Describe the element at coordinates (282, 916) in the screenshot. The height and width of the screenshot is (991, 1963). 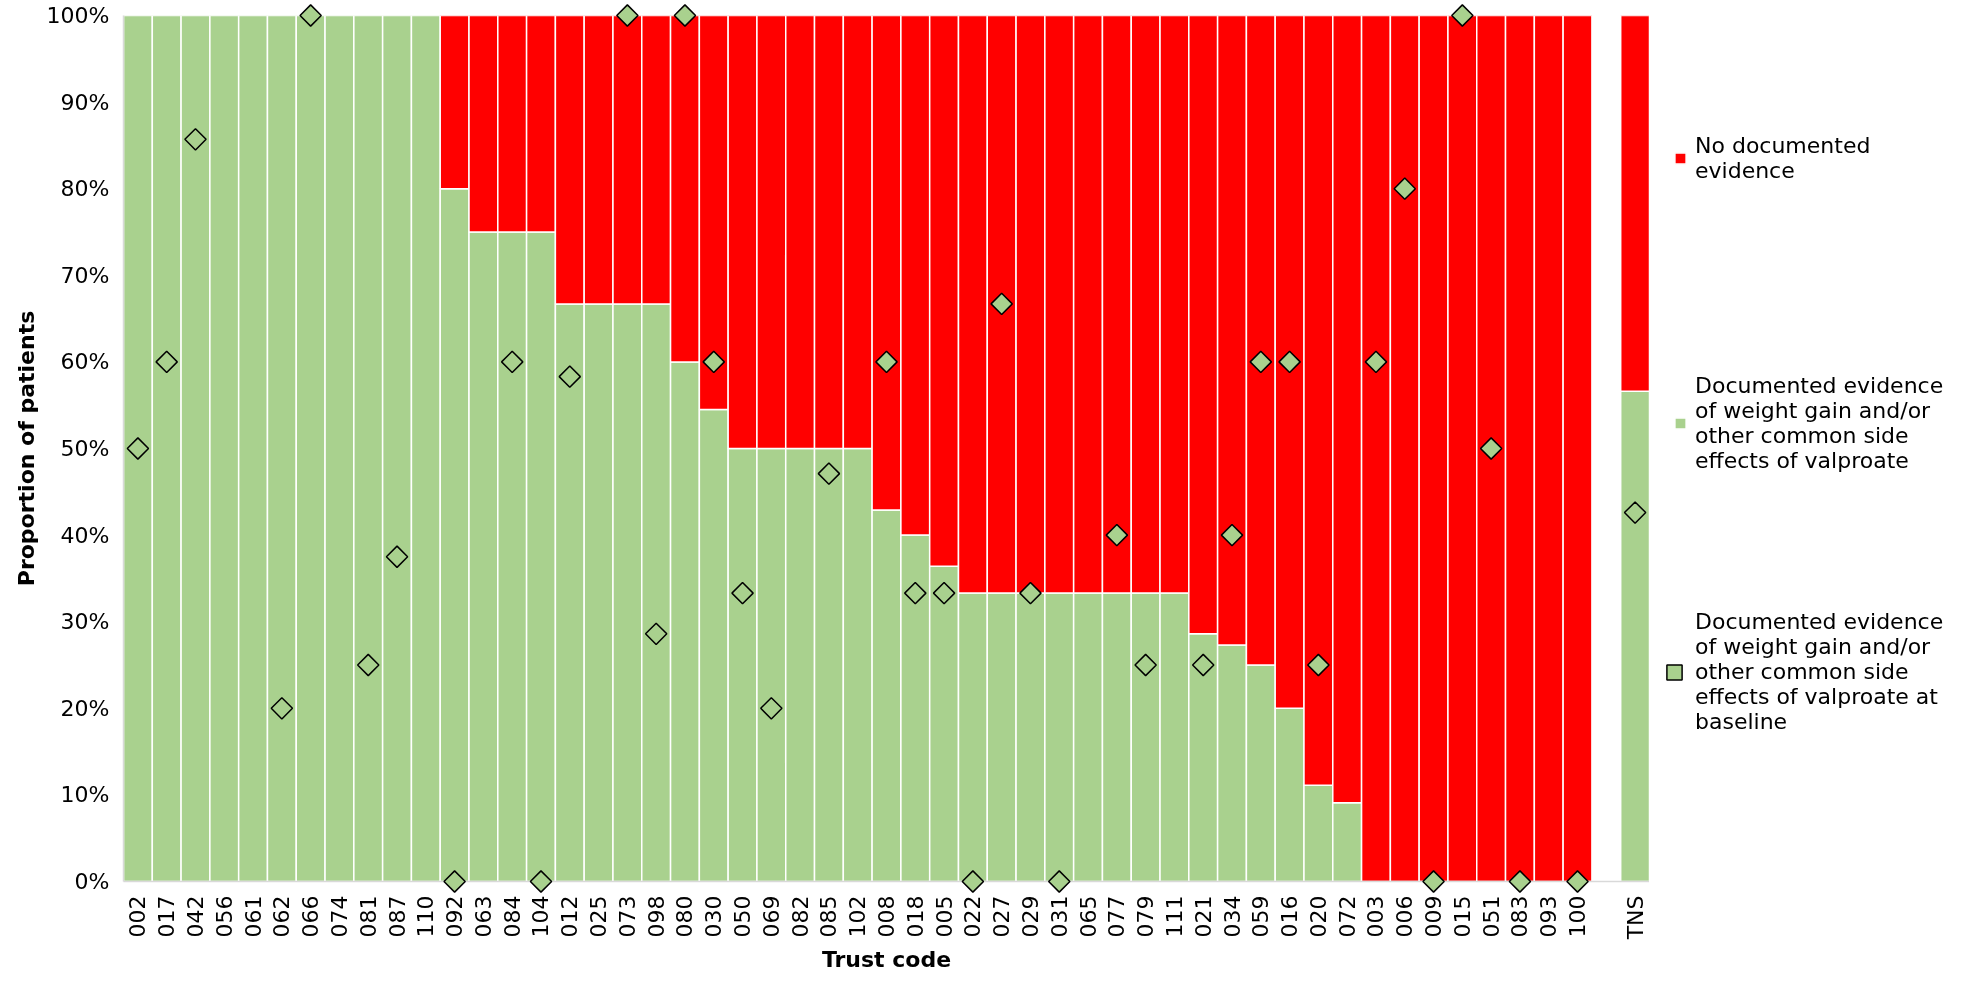
I see `x-tick-label: 062` at that location.